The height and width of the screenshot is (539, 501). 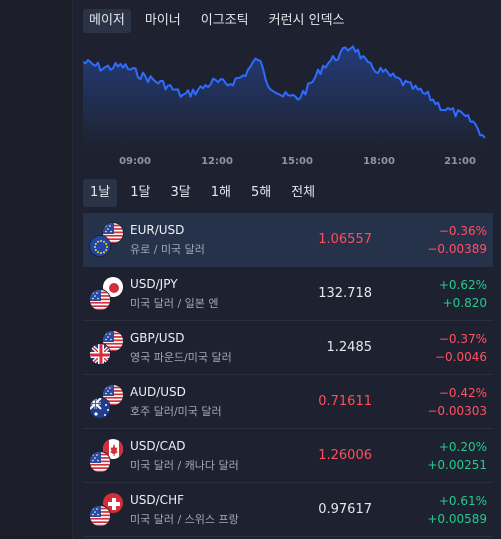 I want to click on tab-minors: 마이너, so click(x=162, y=20).